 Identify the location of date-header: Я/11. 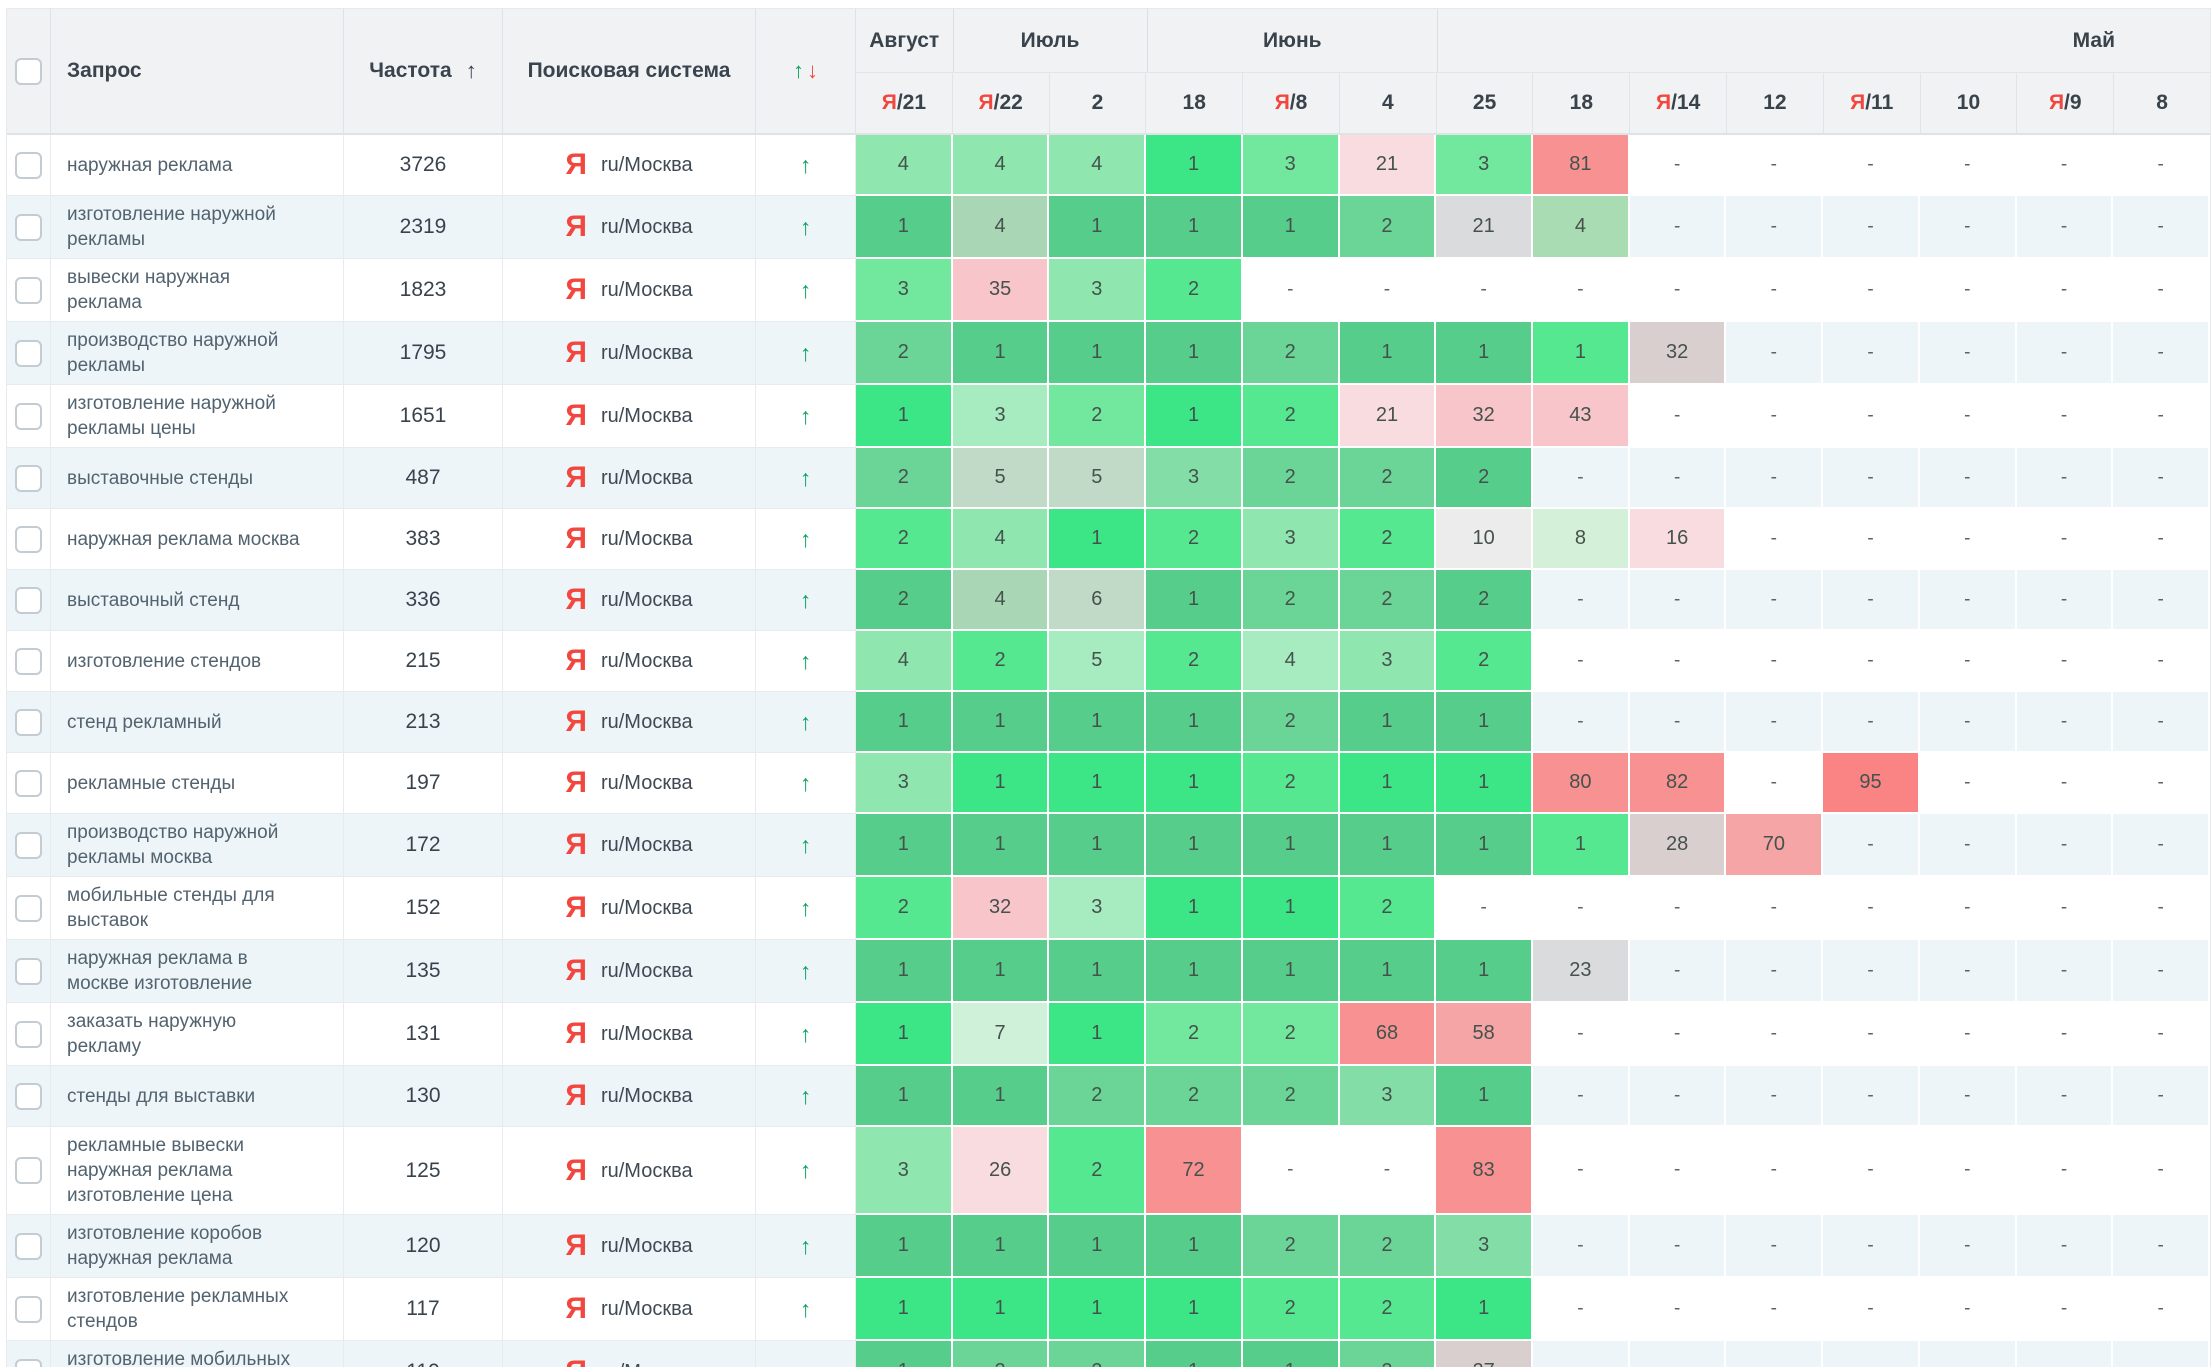
(1872, 103).